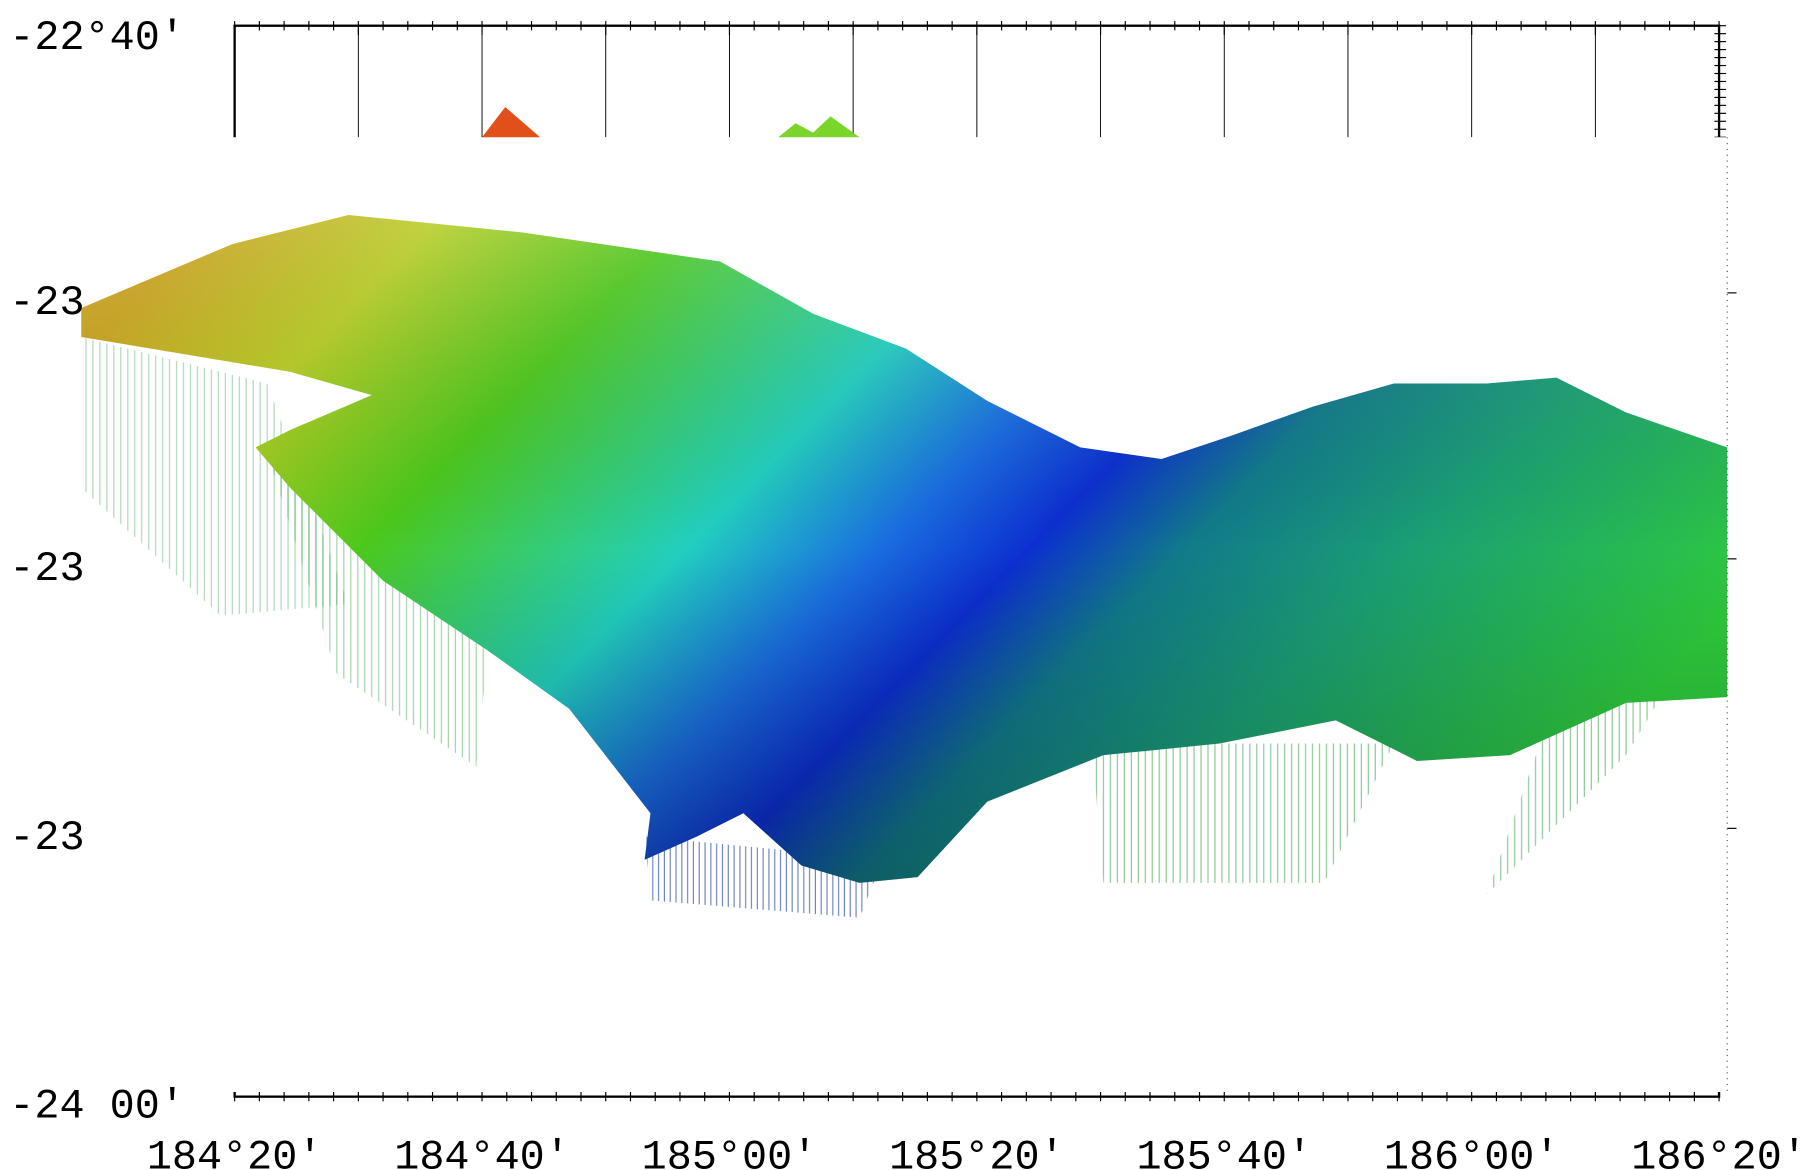 This screenshot has height=1170, width=1812. I want to click on x-label: 185°00', so click(730, 1152).